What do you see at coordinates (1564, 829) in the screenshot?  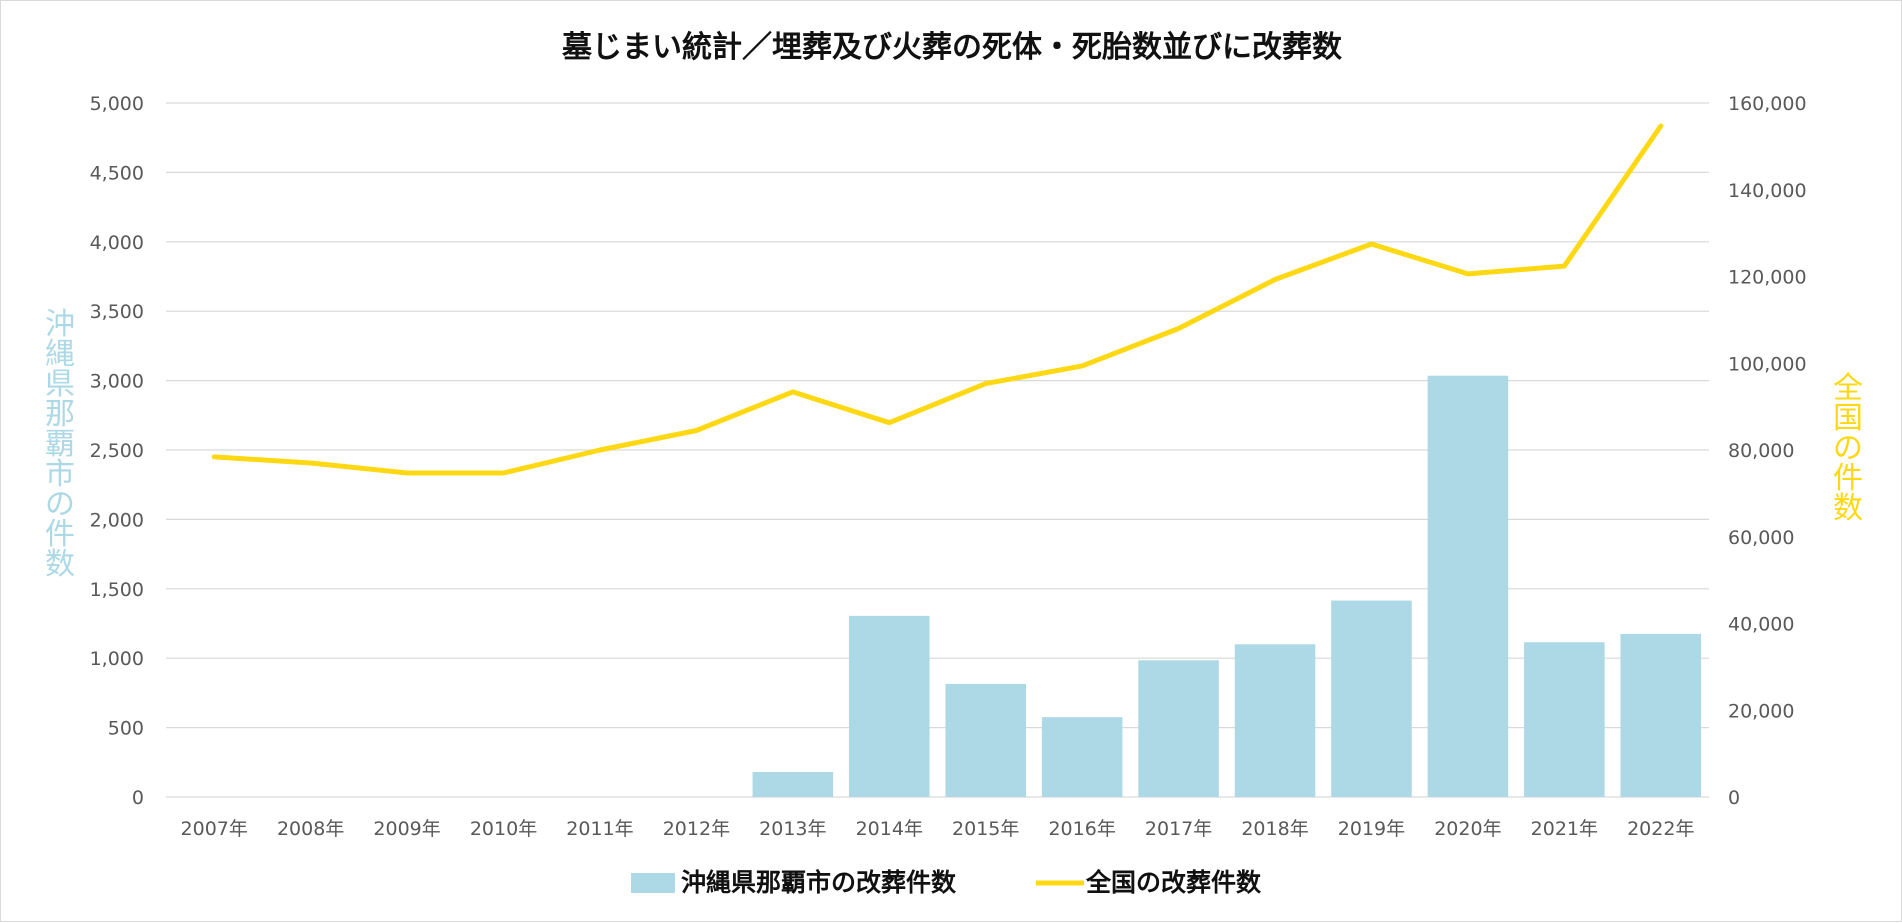 I see `x-tick-label: 2021年` at bounding box center [1564, 829].